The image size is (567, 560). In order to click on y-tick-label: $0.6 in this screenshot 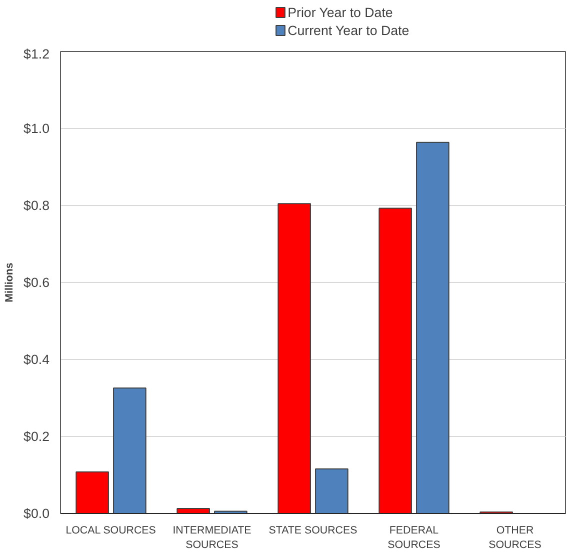, I will do `click(37, 282)`.